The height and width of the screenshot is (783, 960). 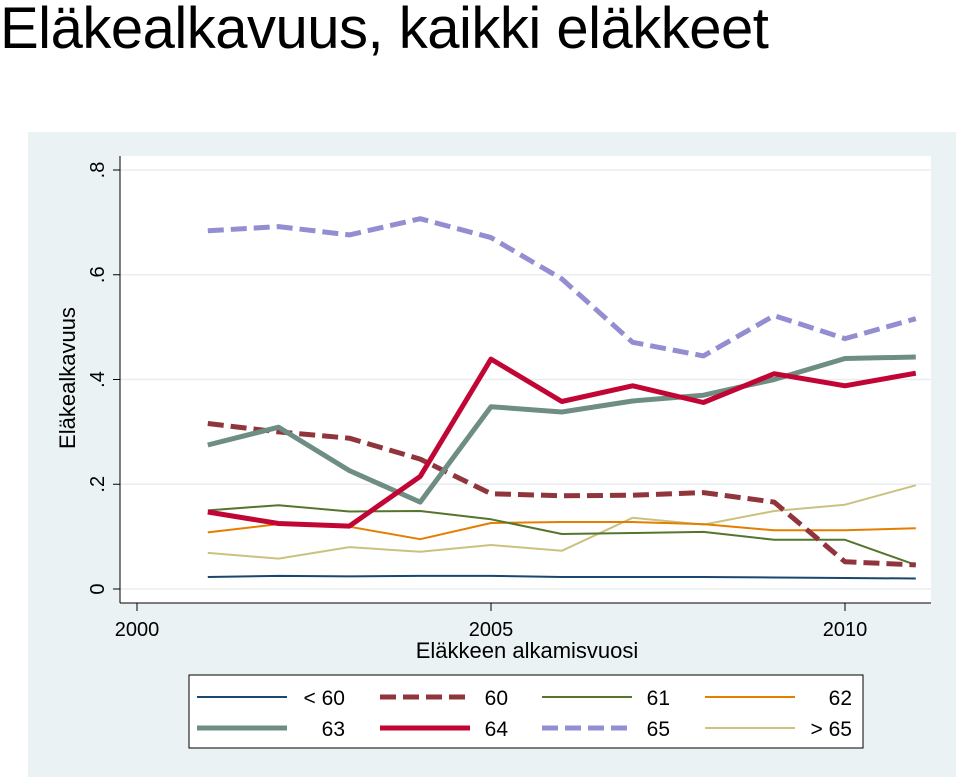 What do you see at coordinates (527, 650) in the screenshot?
I see `x-axis-title: Eläkkeen alkamisvuosi` at bounding box center [527, 650].